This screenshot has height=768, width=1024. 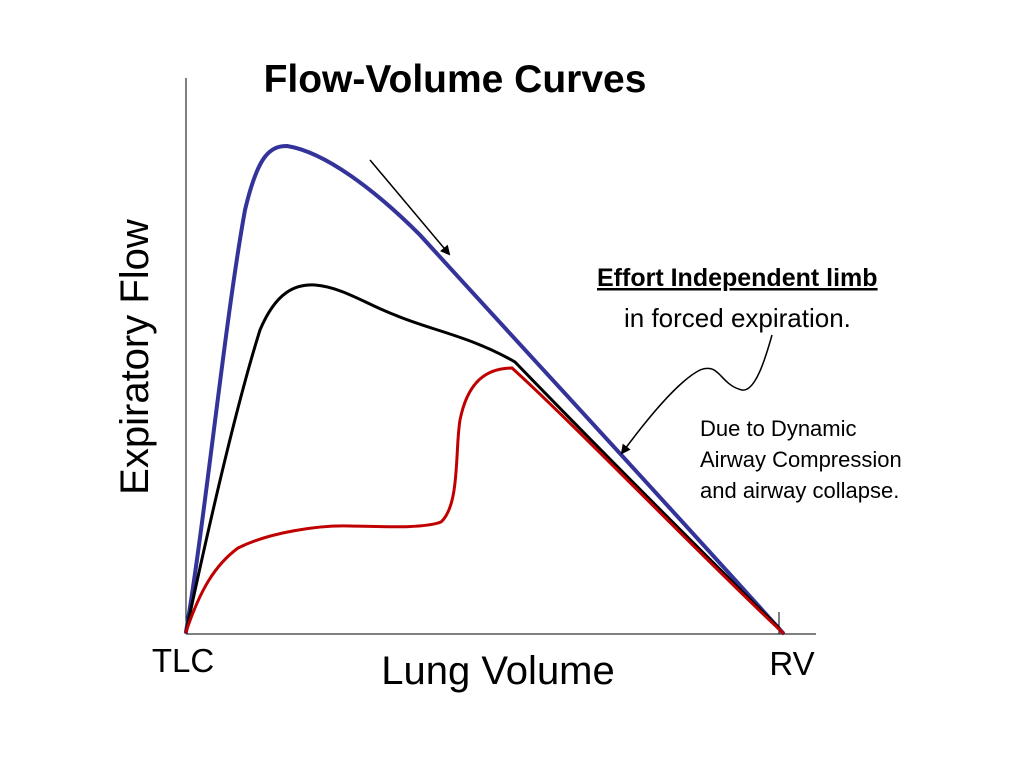 I want to click on annotation-dynamic-line-3: and airway collapse., so click(x=799, y=490).